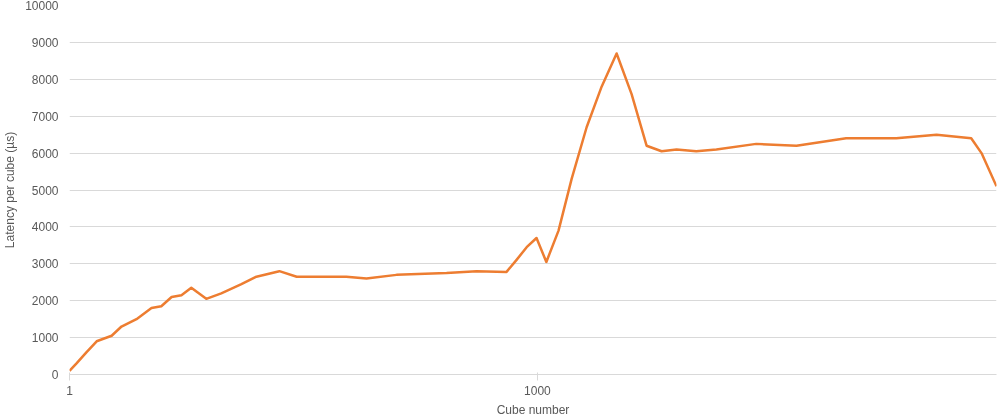 The width and height of the screenshot is (1001, 419). I want to click on y-tick-label: 0, so click(55, 375).